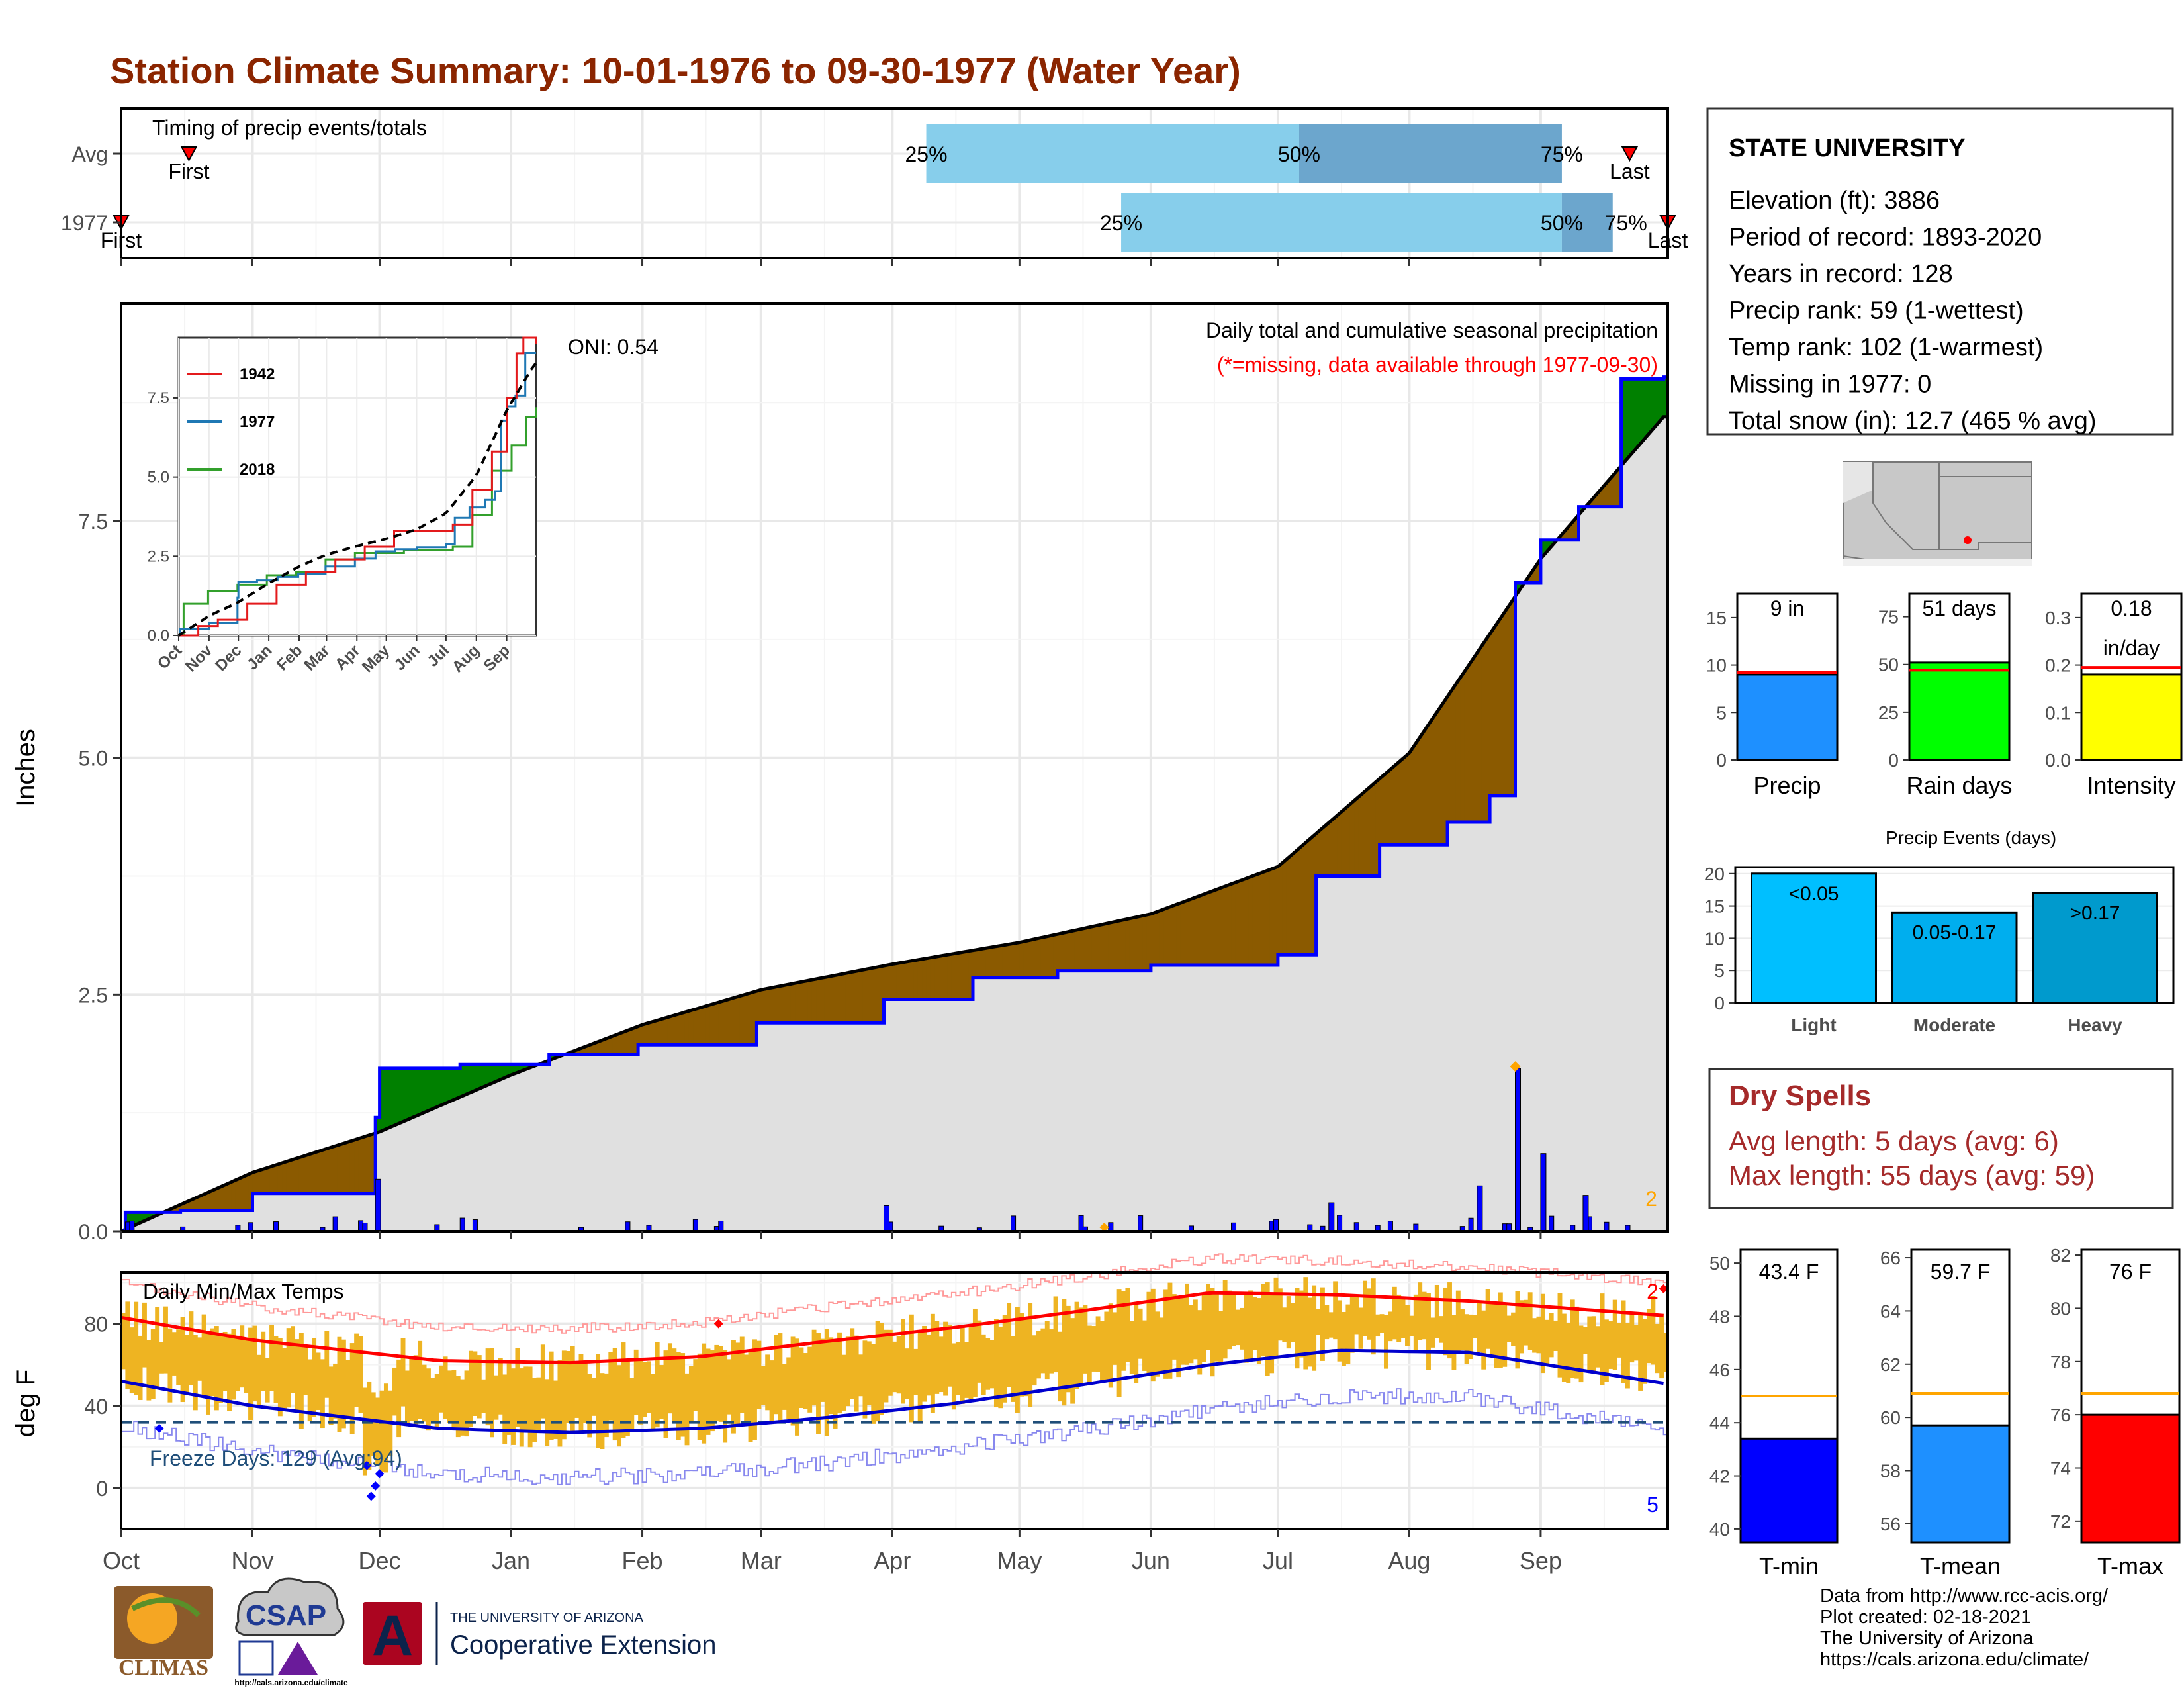  What do you see at coordinates (1278, 1560) in the screenshot?
I see `month-label: Jul` at bounding box center [1278, 1560].